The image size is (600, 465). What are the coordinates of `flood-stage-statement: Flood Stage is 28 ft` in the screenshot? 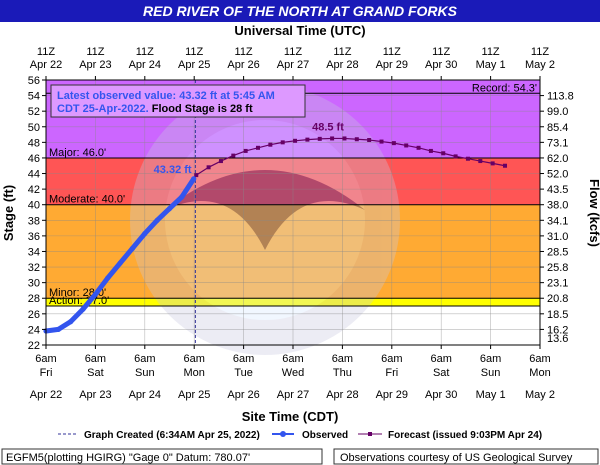 It's located at (201, 109).